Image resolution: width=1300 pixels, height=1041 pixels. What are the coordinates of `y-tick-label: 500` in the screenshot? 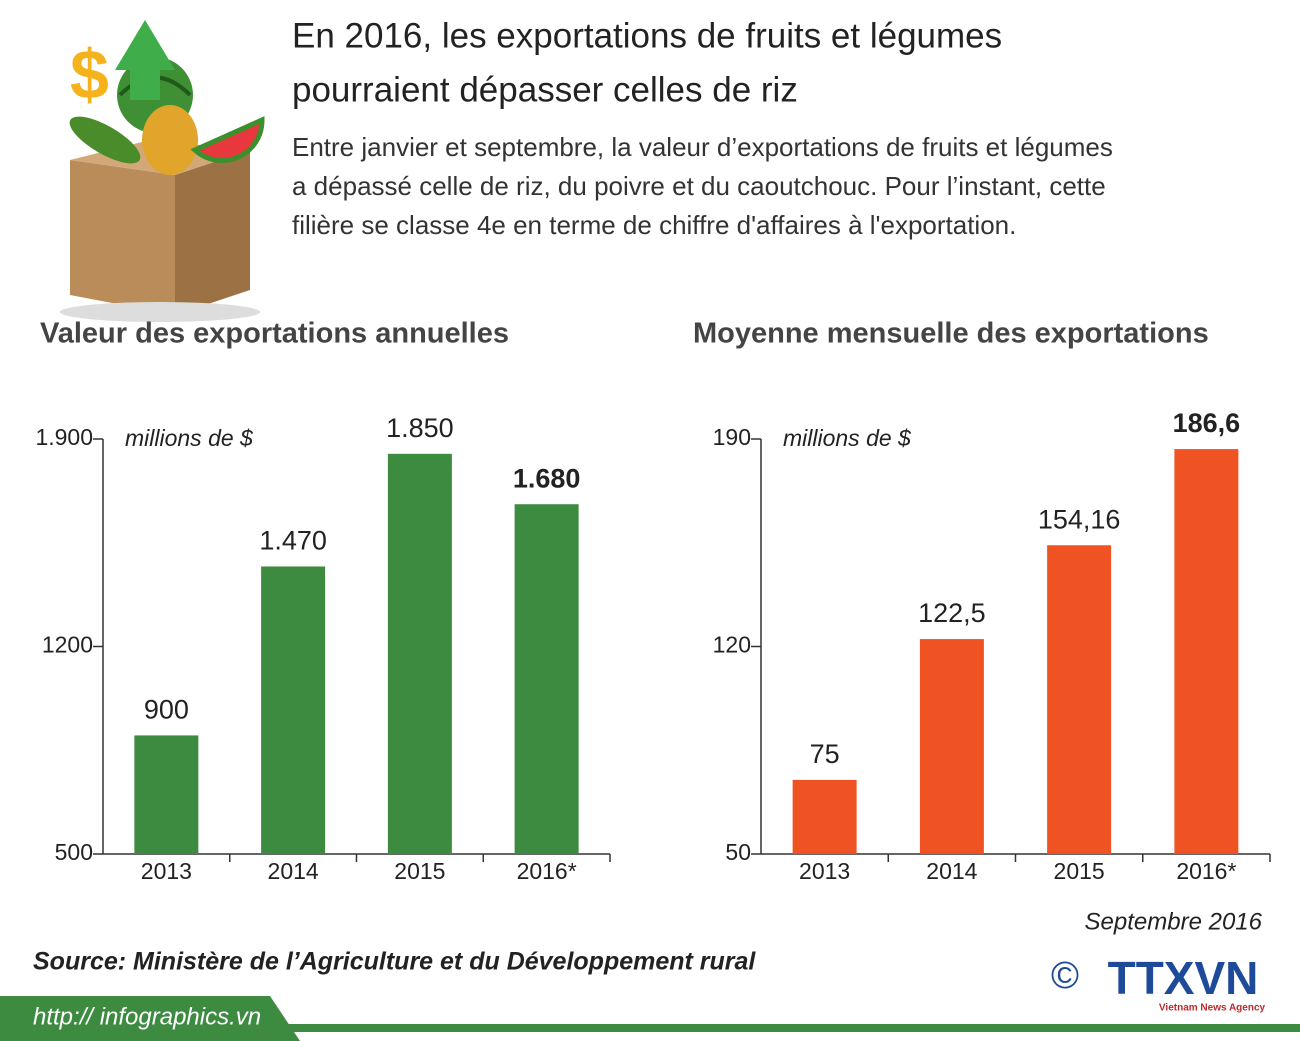 It's located at (74, 852).